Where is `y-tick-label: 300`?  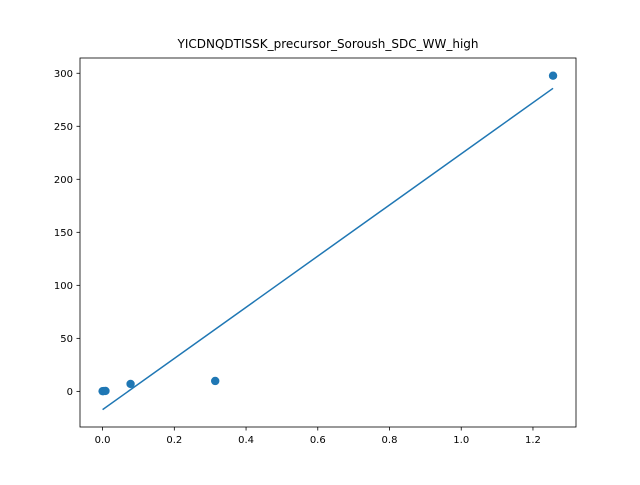 y-tick-label: 300 is located at coordinates (63, 74).